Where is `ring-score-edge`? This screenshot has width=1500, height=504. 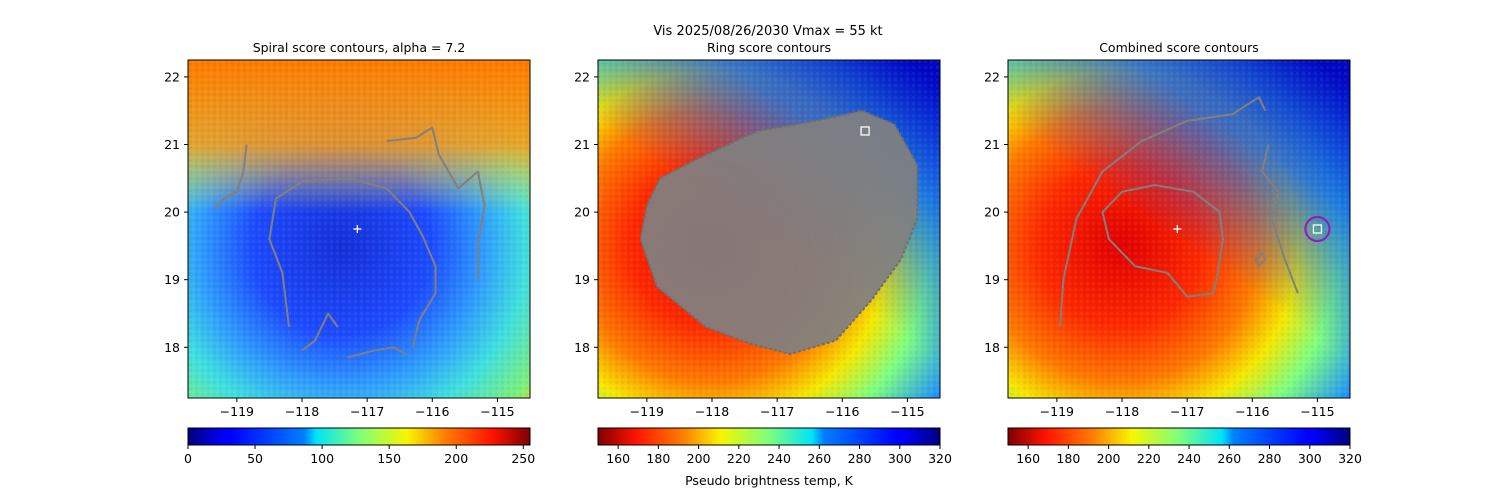
ring-score-edge is located at coordinates (779, 232).